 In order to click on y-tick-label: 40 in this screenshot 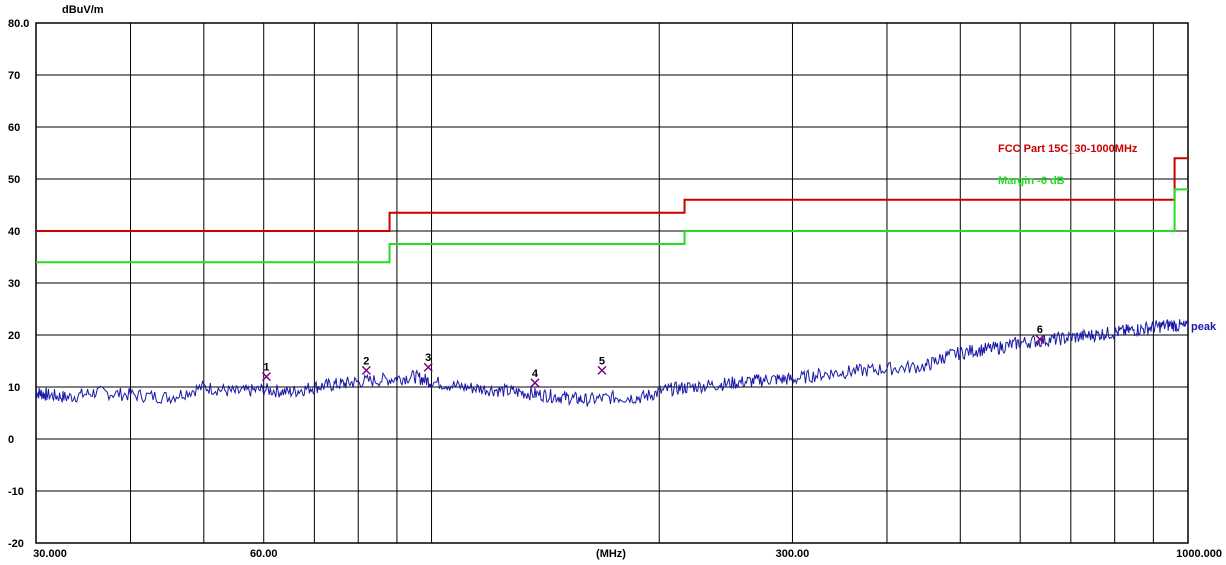, I will do `click(14, 232)`.